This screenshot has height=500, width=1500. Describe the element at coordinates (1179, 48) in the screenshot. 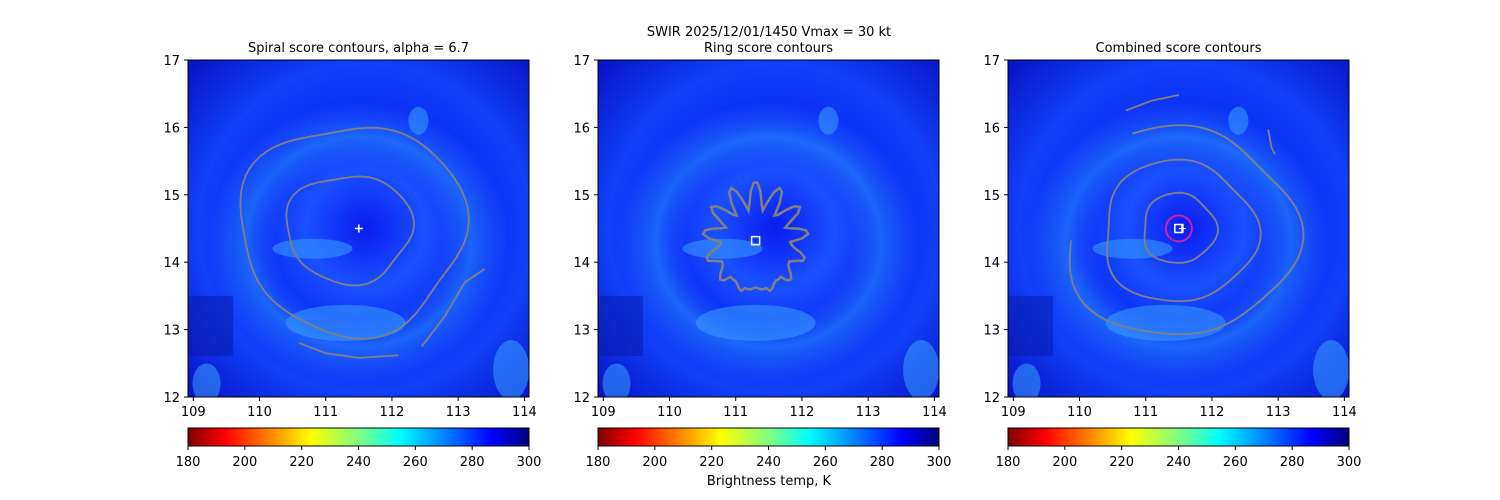

I see `panel-title: Combined score contours` at that location.